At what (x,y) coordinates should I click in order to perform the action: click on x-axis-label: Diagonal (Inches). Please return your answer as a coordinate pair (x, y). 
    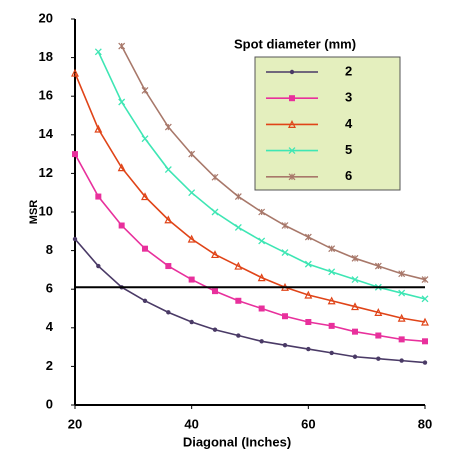
    Looking at the image, I should click on (237, 441).